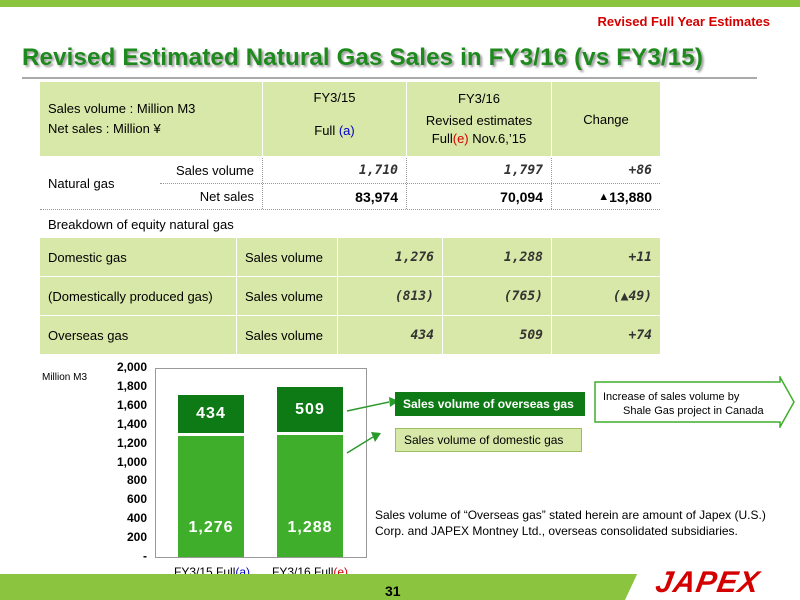  I want to click on callout-line-2: Shale Gas project in Canada, so click(693, 411).